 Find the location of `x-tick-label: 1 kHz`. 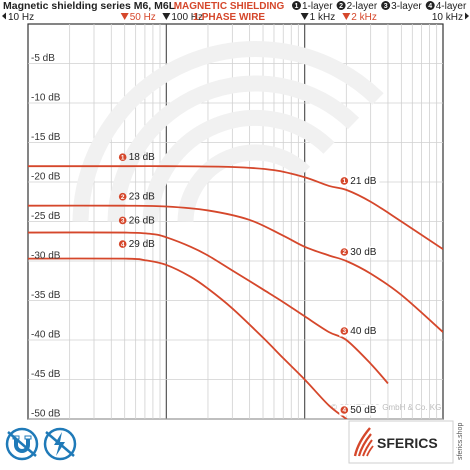

x-tick-label: 1 kHz is located at coordinates (323, 17).